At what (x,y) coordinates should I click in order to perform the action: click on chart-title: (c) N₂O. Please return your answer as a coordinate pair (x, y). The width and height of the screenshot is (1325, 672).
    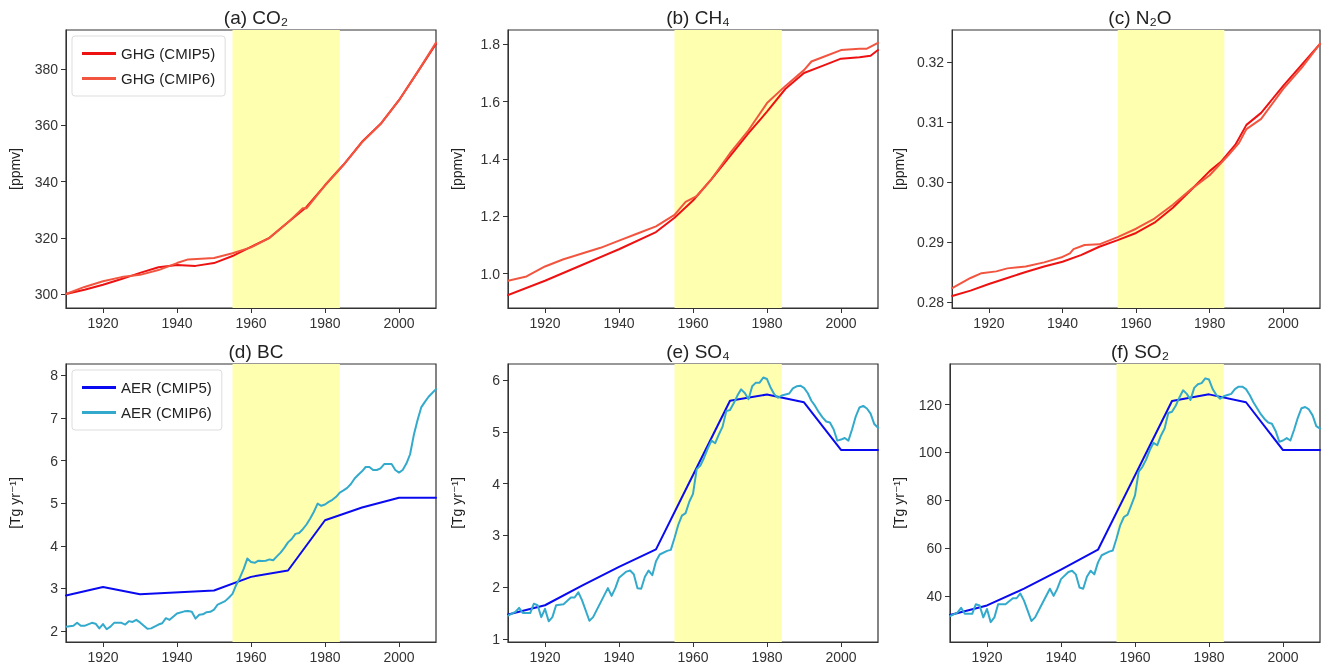
    Looking at the image, I should click on (1140, 17).